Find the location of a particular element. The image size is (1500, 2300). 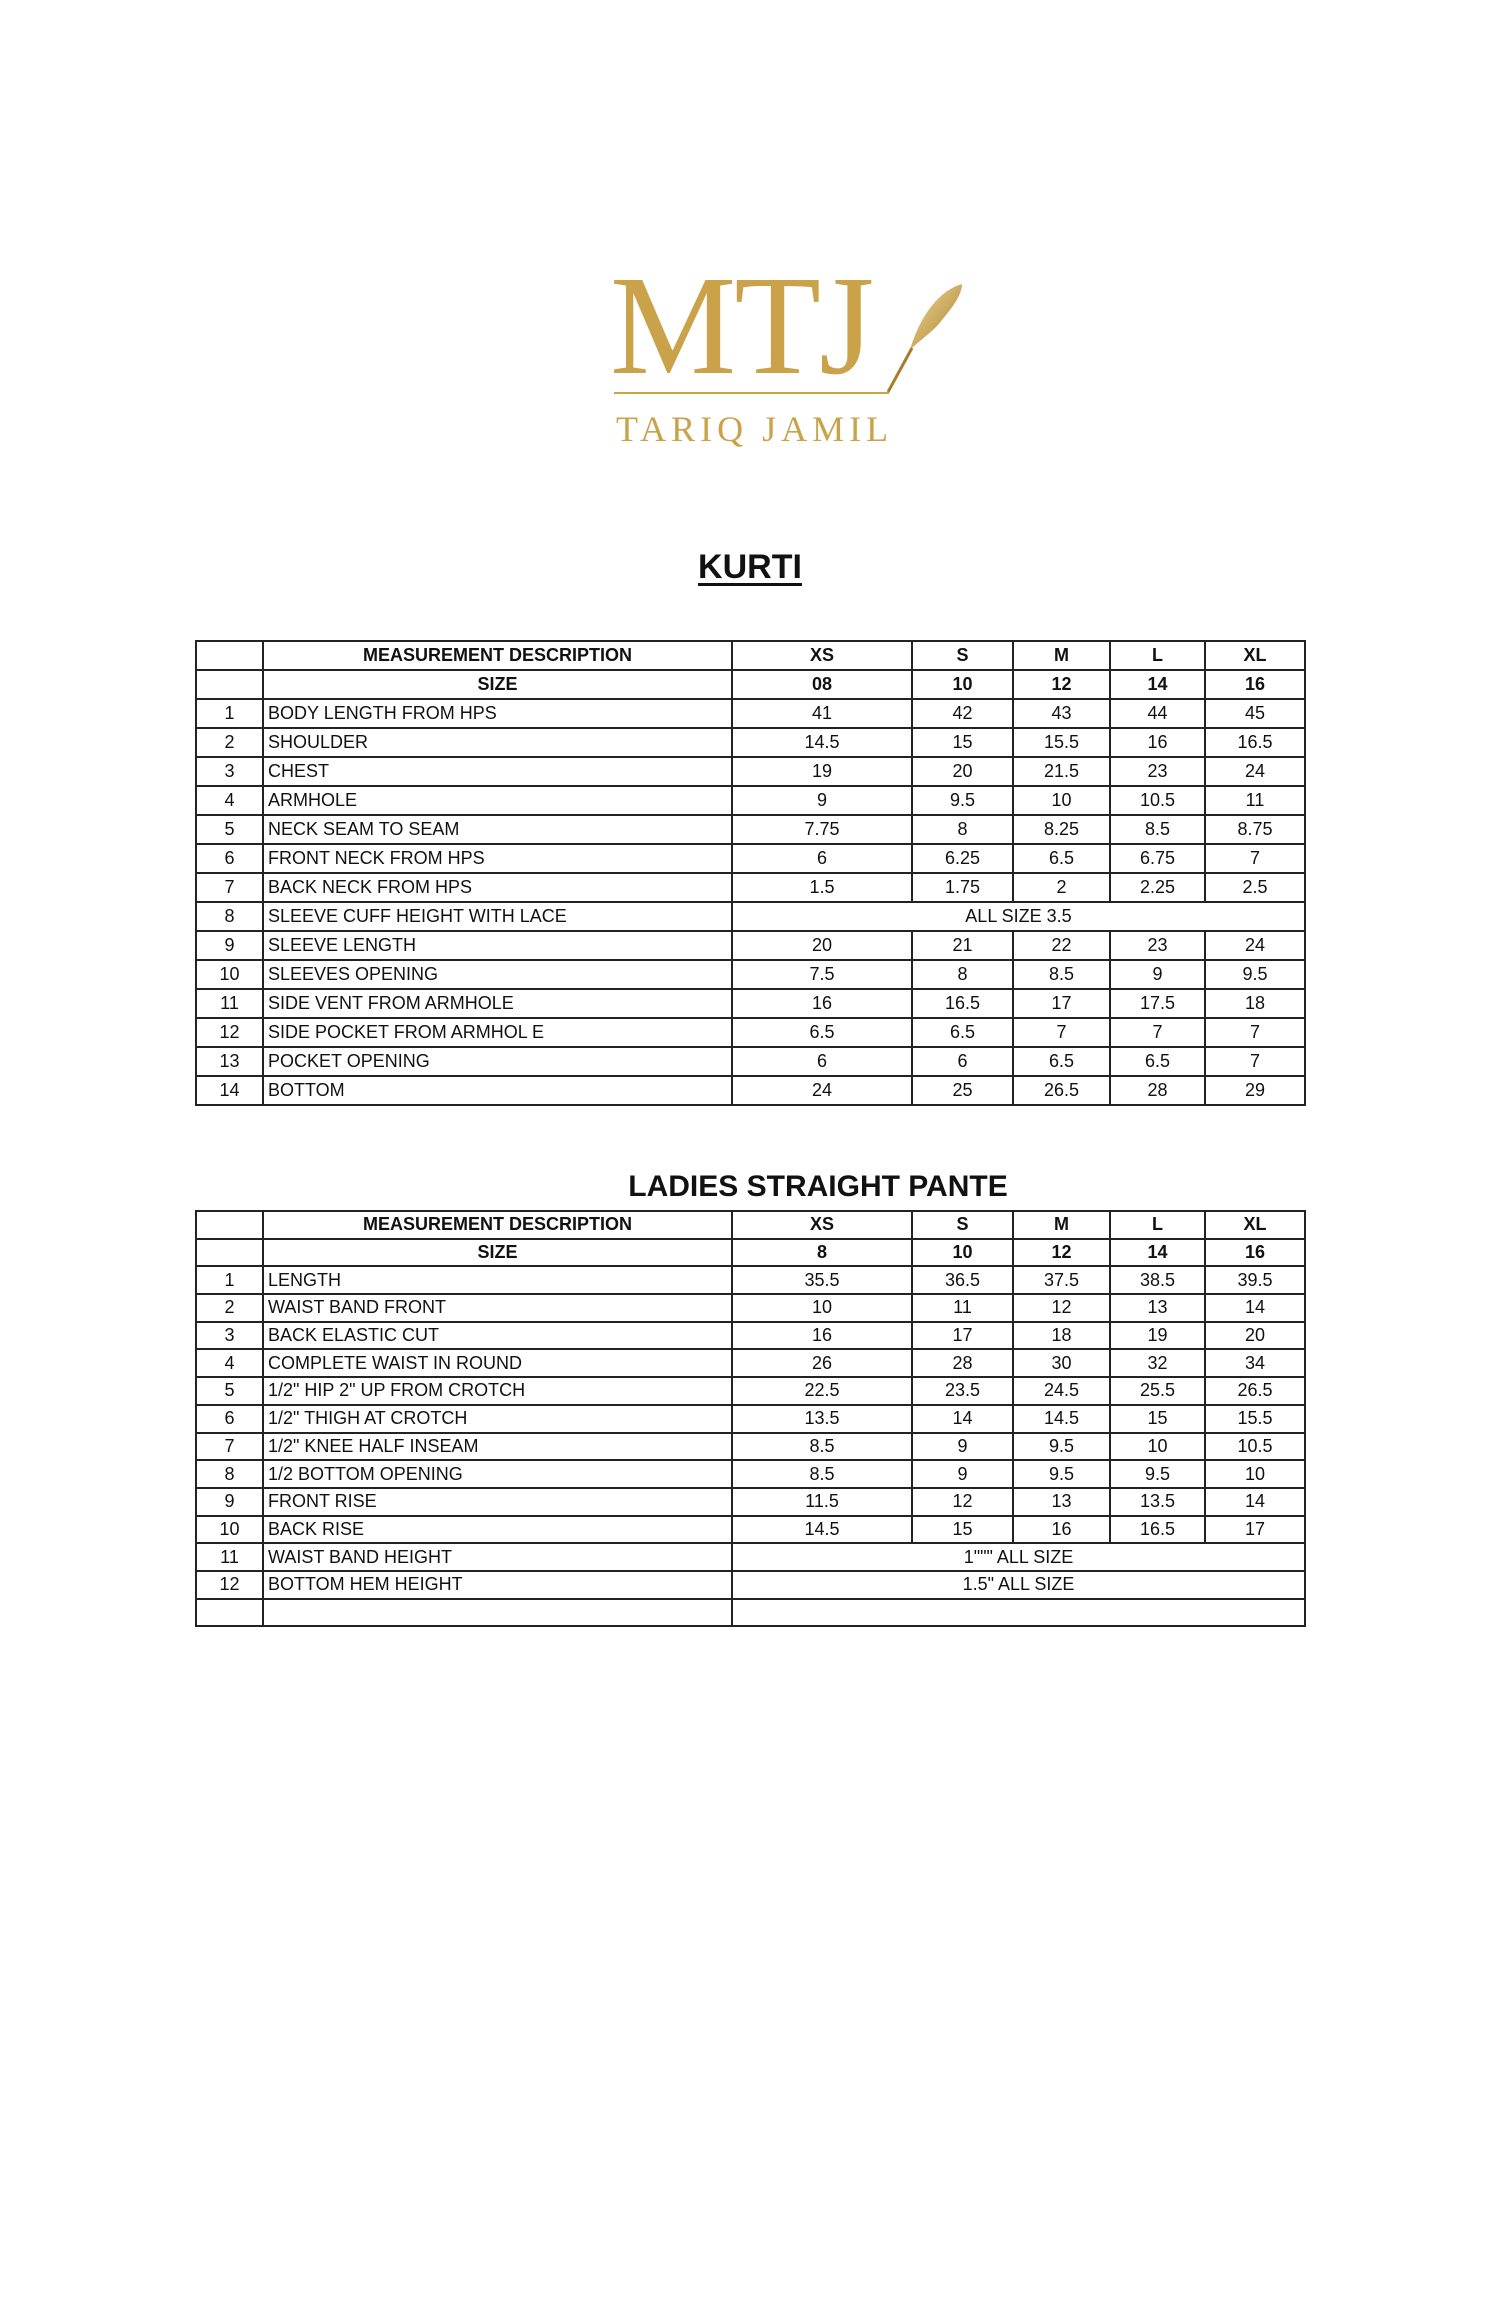

table-row: 9 FRONT RISE 11.5 12 13 13.5 14 is located at coordinates (750, 1501).